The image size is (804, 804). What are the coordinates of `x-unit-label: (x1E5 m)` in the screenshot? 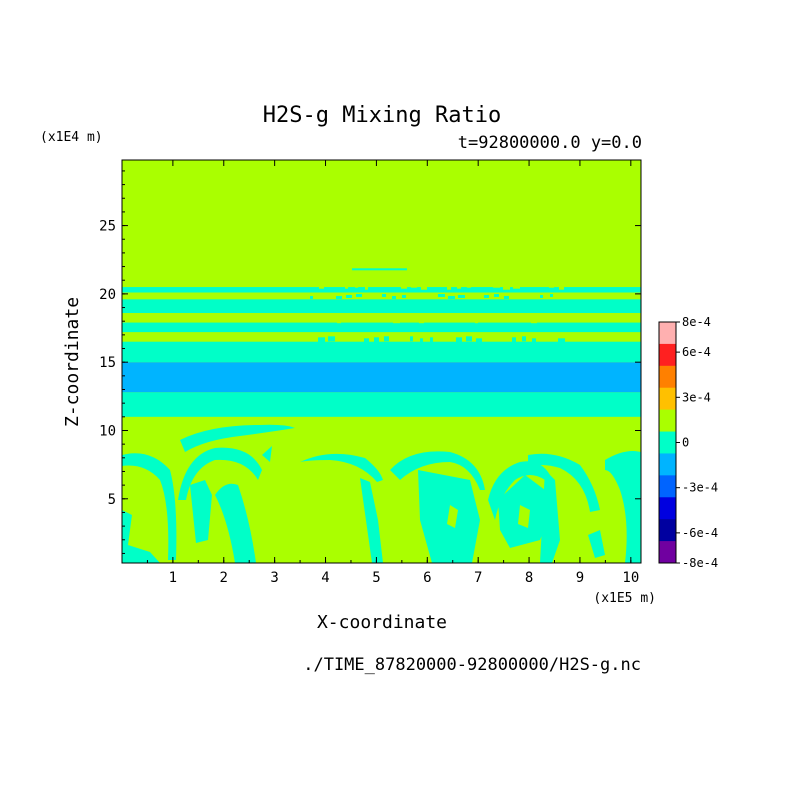 It's located at (624, 598).